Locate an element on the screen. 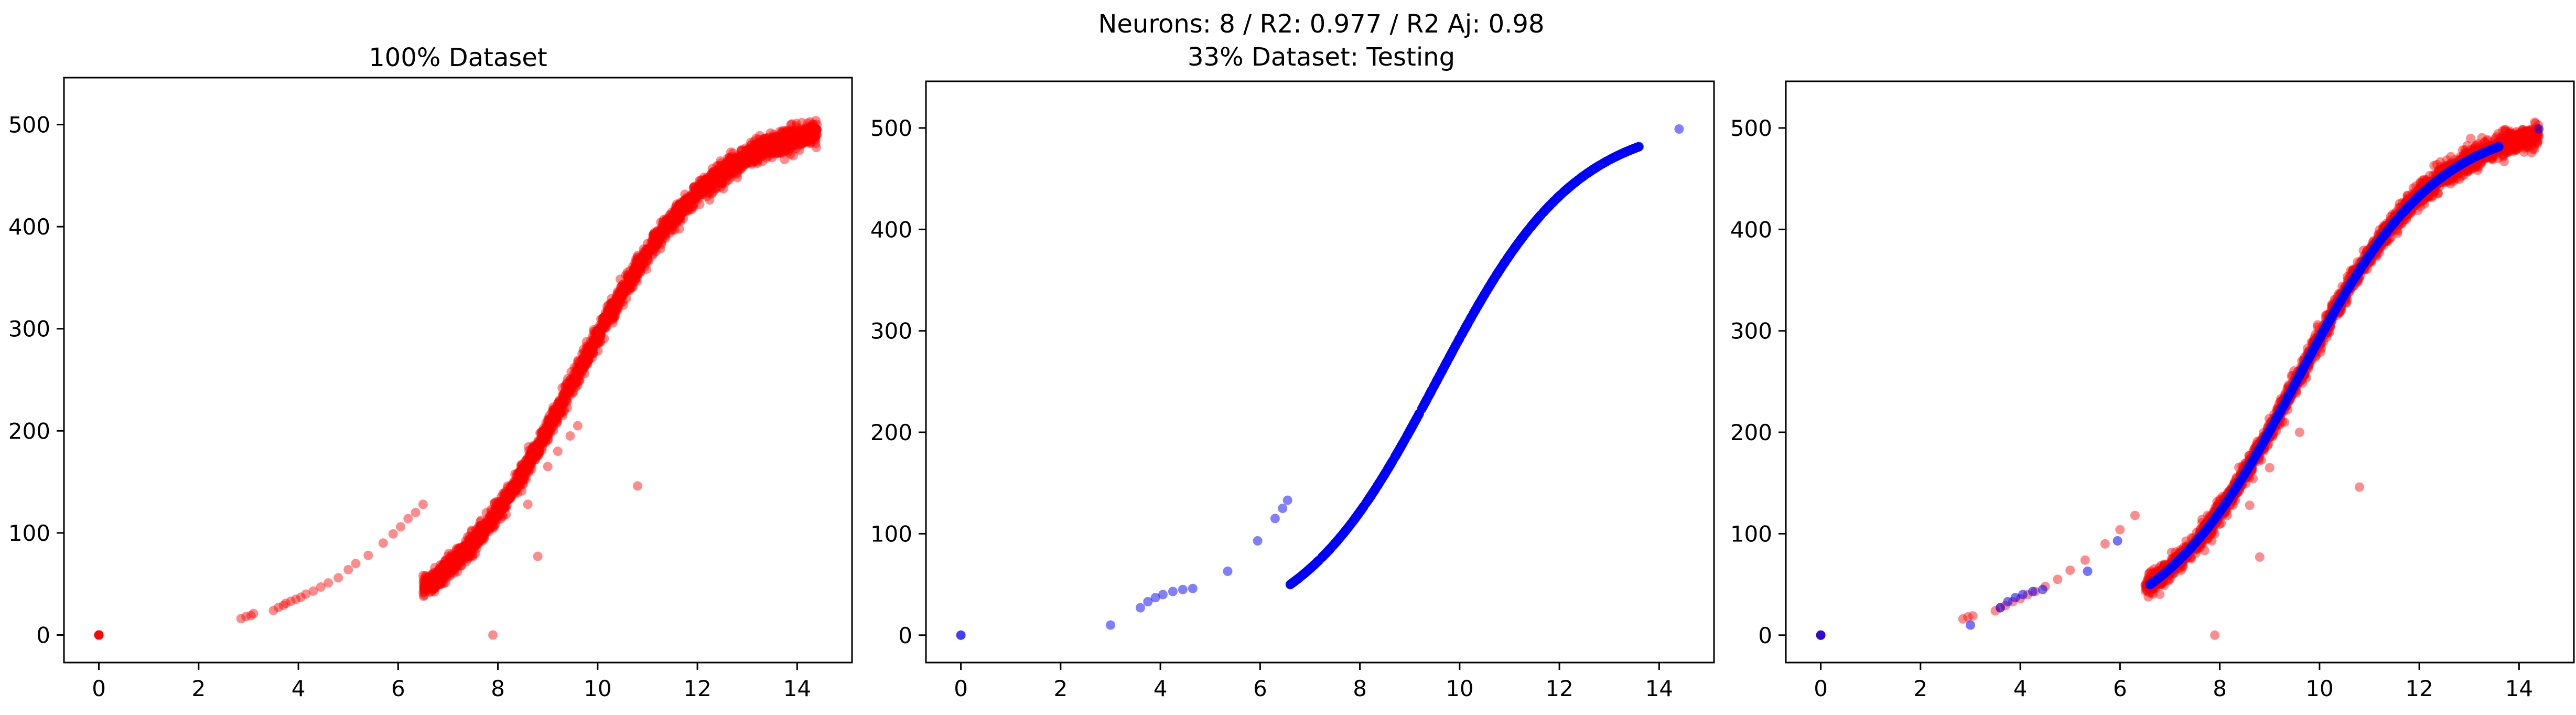 The width and height of the screenshot is (2576, 715). y-tick-label: 400 is located at coordinates (891, 229).